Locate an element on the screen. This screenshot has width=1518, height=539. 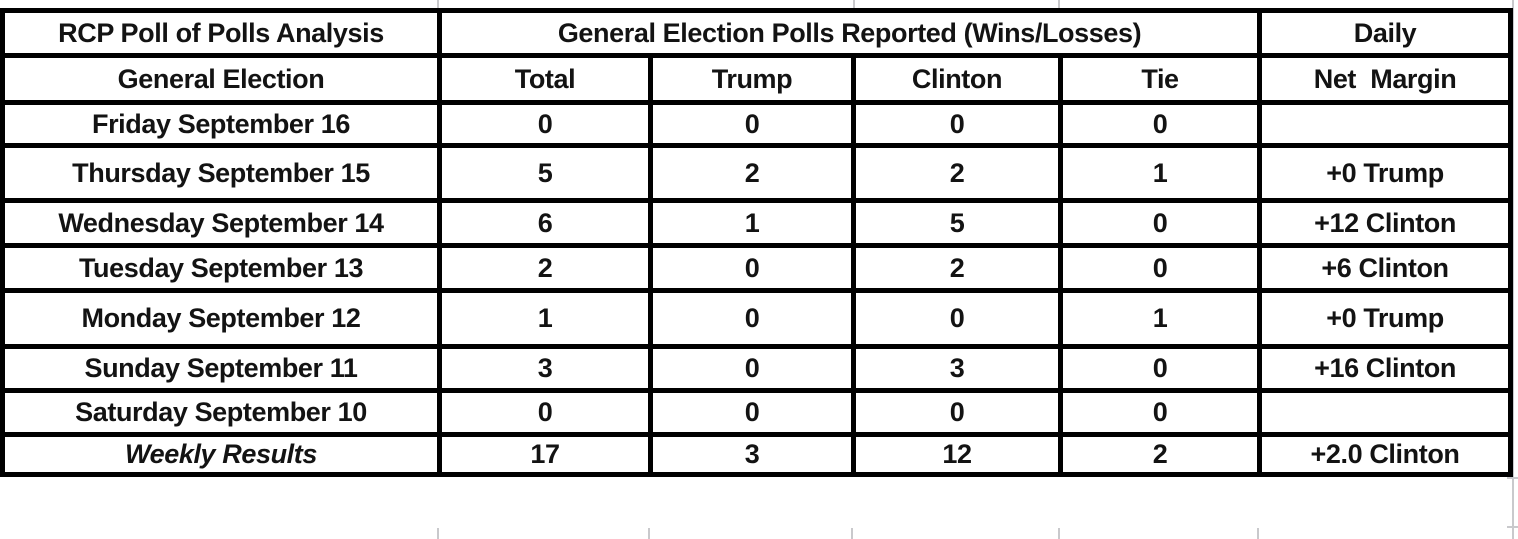
trump-header: Trump is located at coordinates (752, 79).